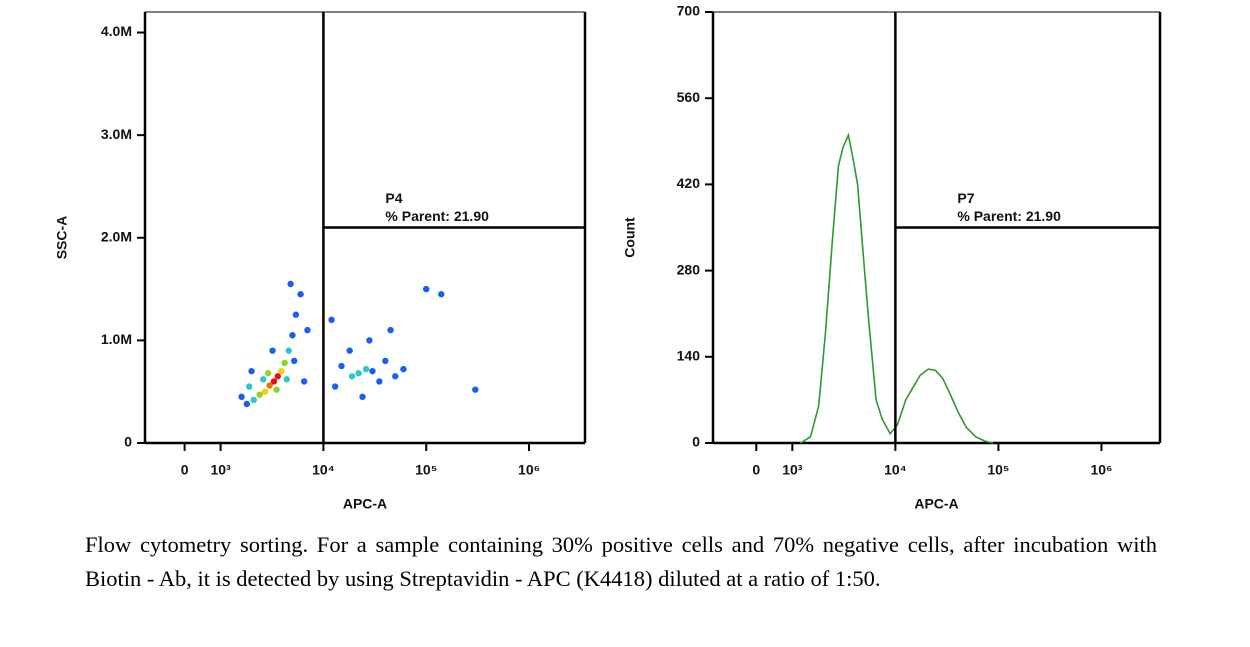 The width and height of the screenshot is (1250, 647). Describe the element at coordinates (689, 183) in the screenshot. I see `y-tick-label: 420` at that location.